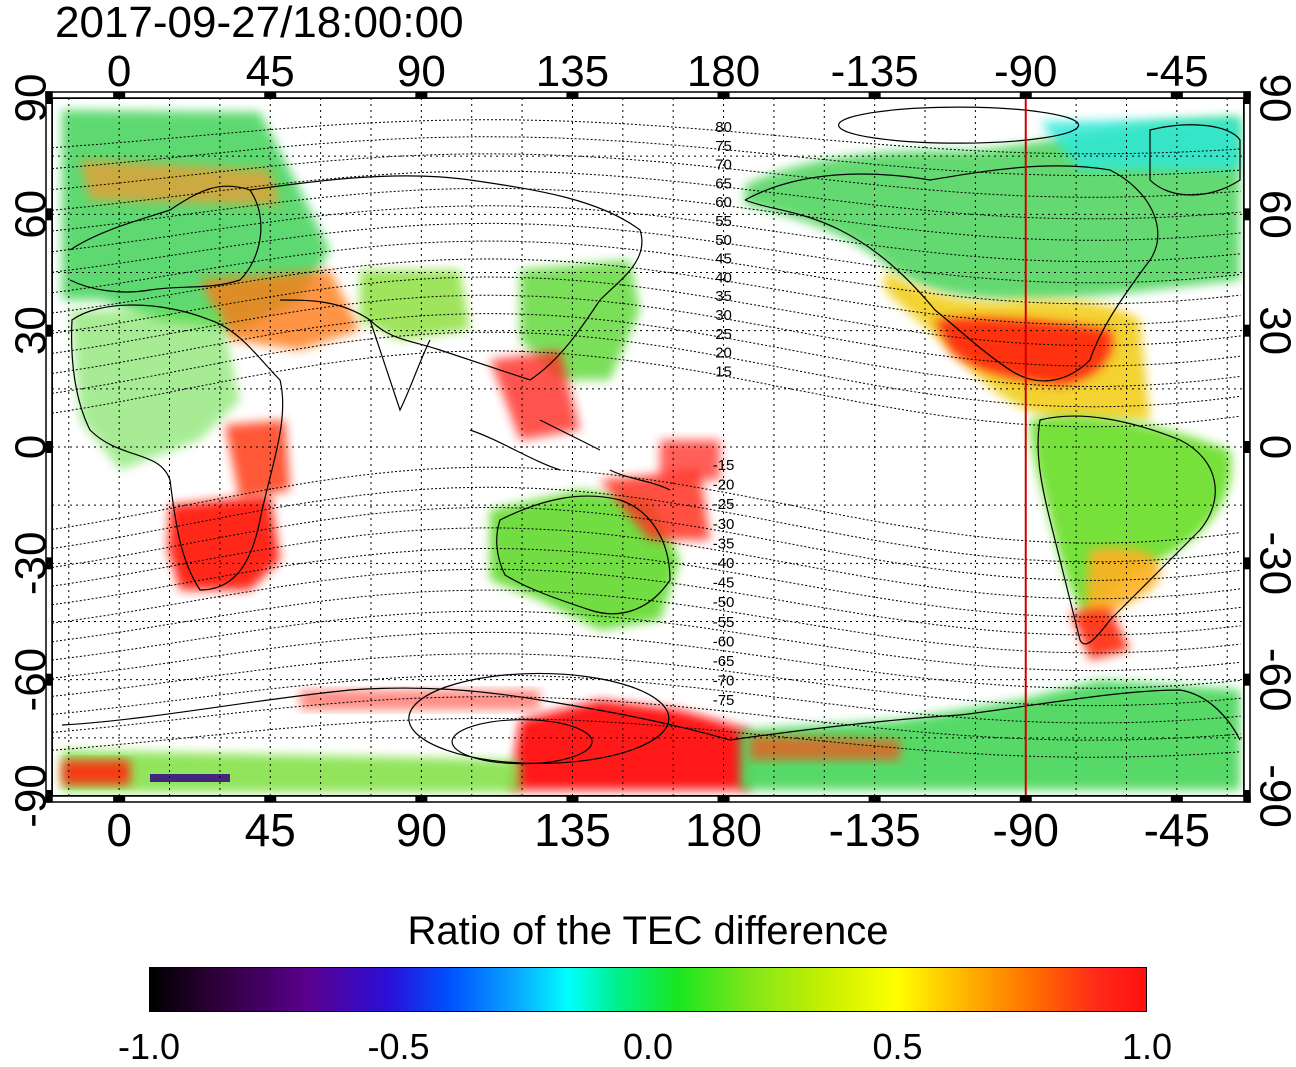 This screenshot has height=1067, width=1296. I want to click on region-southern-africa, so click(224, 542).